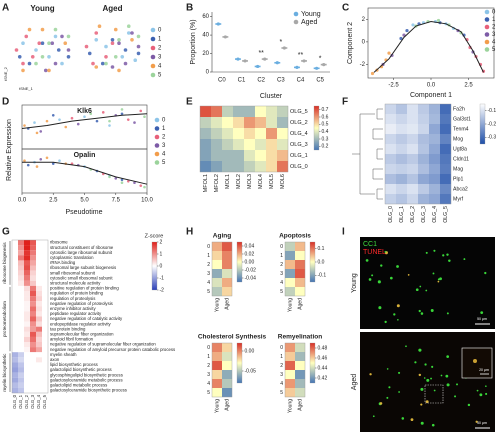  What do you see at coordinates (232, 337) in the screenshot?
I see `heatmap-title: Cholesterol Synthesis` at bounding box center [232, 337].